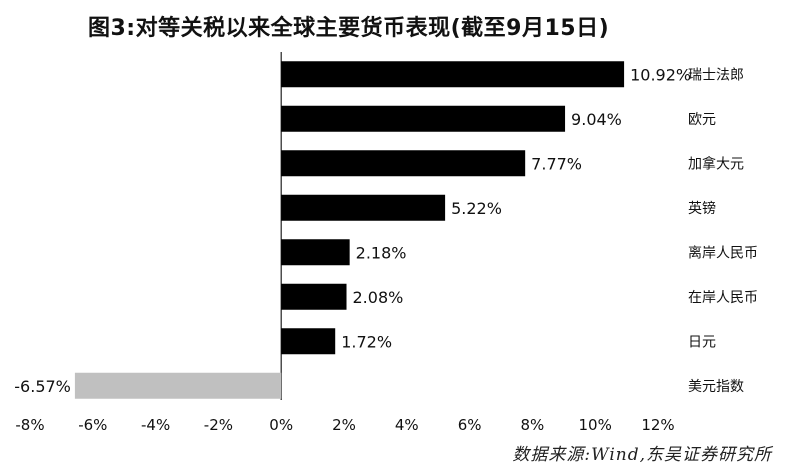 Image resolution: width=800 pixels, height=476 pixels. Describe the element at coordinates (702, 342) in the screenshot. I see `category-label: 日元` at that location.